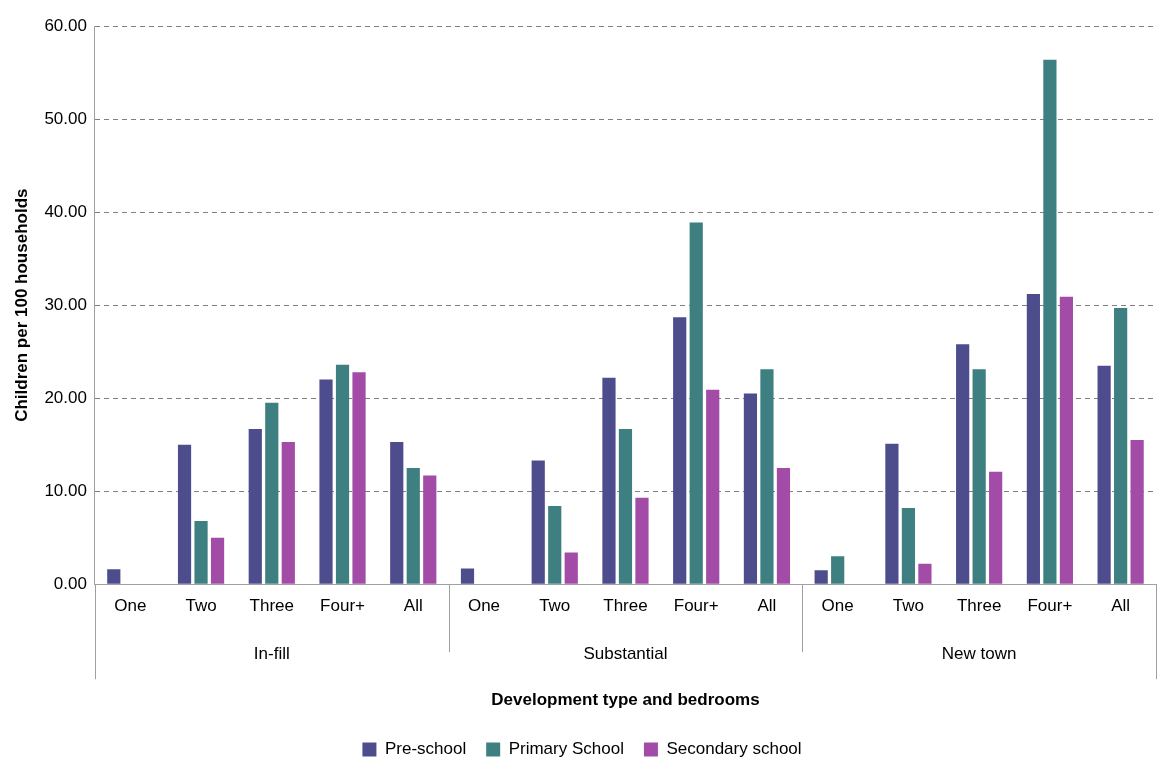 The width and height of the screenshot is (1174, 776). Describe the element at coordinates (65, 304) in the screenshot. I see `y-tick-label: 30.00` at that location.